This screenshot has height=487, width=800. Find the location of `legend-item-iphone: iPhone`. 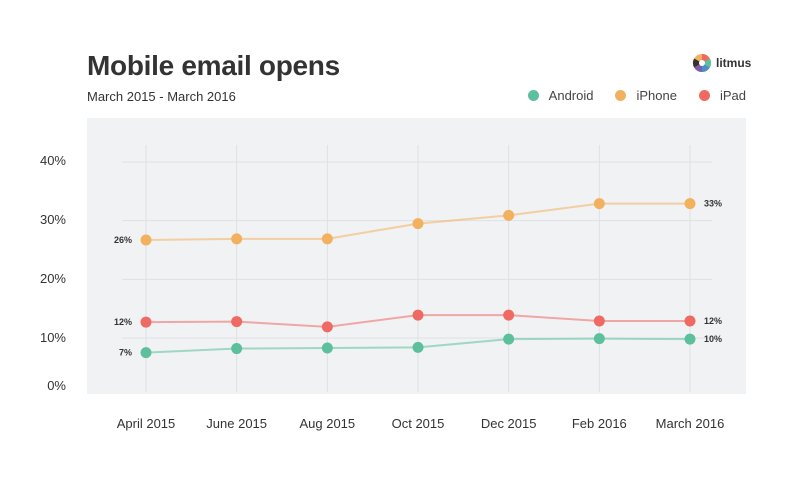

legend-item-iphone: iPhone is located at coordinates (646, 95).